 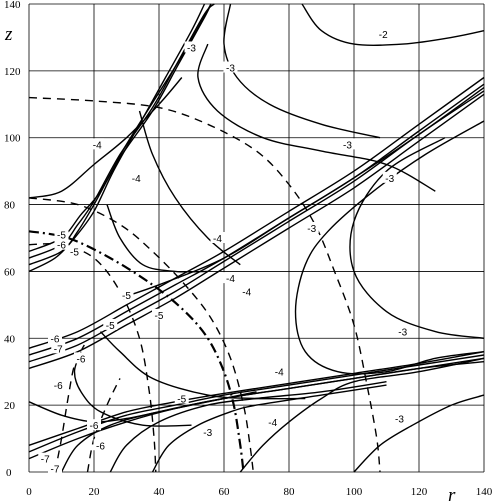 I want to click on x-tick-label: 20, so click(x=95, y=492).